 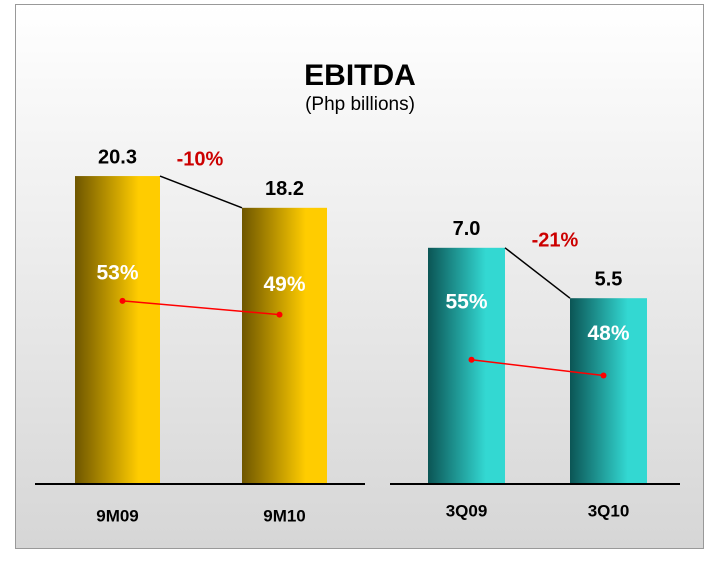 What do you see at coordinates (466, 301) in the screenshot?
I see `margin-label: 55%` at bounding box center [466, 301].